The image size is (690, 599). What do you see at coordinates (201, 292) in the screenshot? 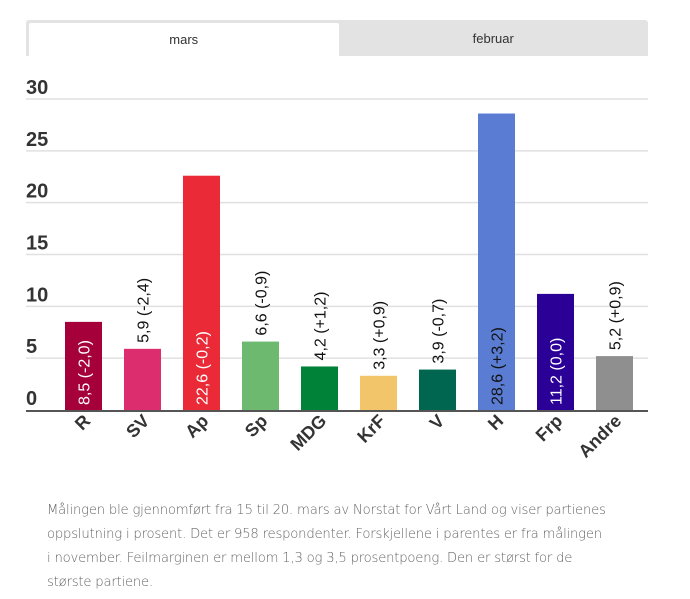
I see `bar-ap` at bounding box center [201, 292].